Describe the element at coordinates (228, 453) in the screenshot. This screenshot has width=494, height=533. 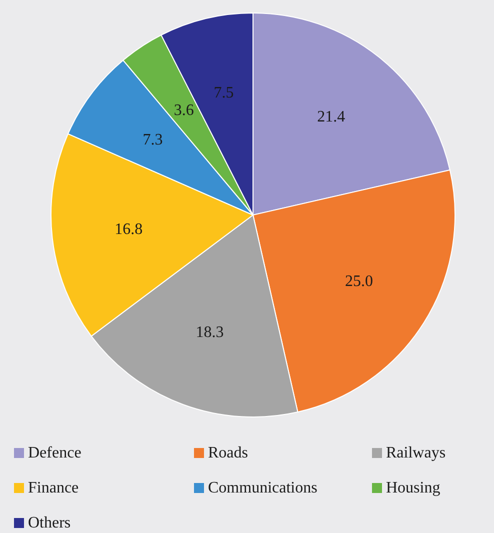
I see `legend-label: Roads` at that location.